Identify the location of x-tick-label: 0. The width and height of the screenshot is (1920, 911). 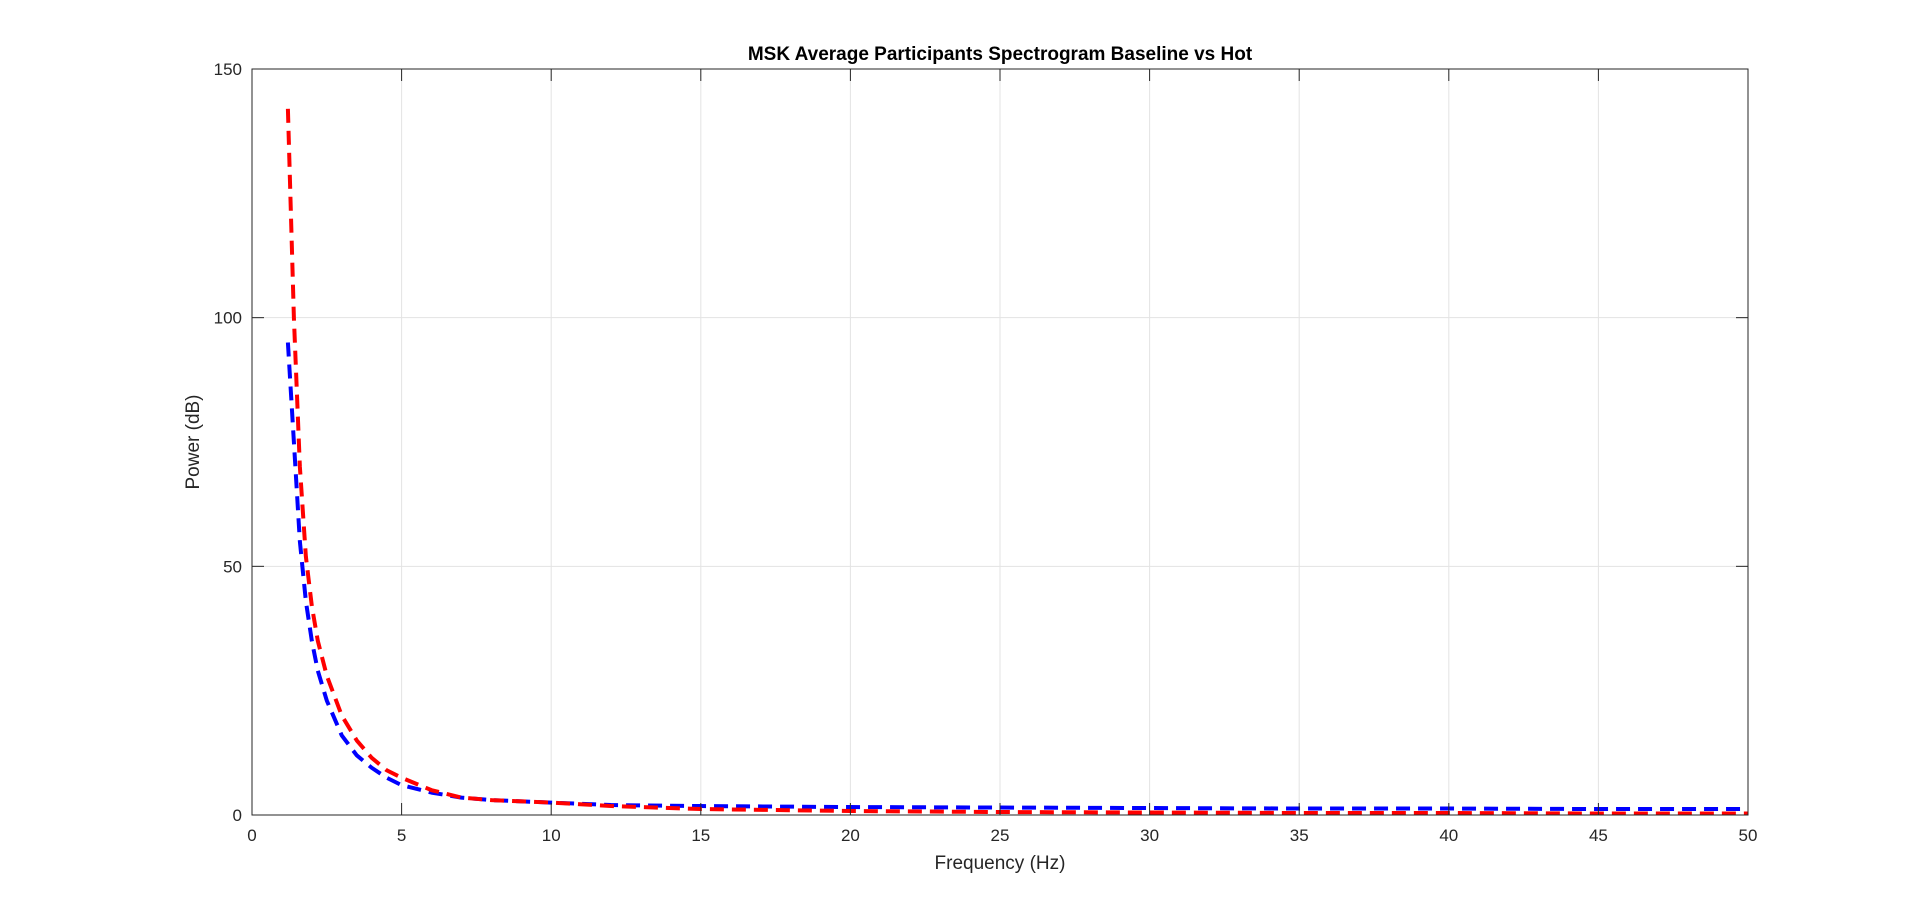
(251, 835).